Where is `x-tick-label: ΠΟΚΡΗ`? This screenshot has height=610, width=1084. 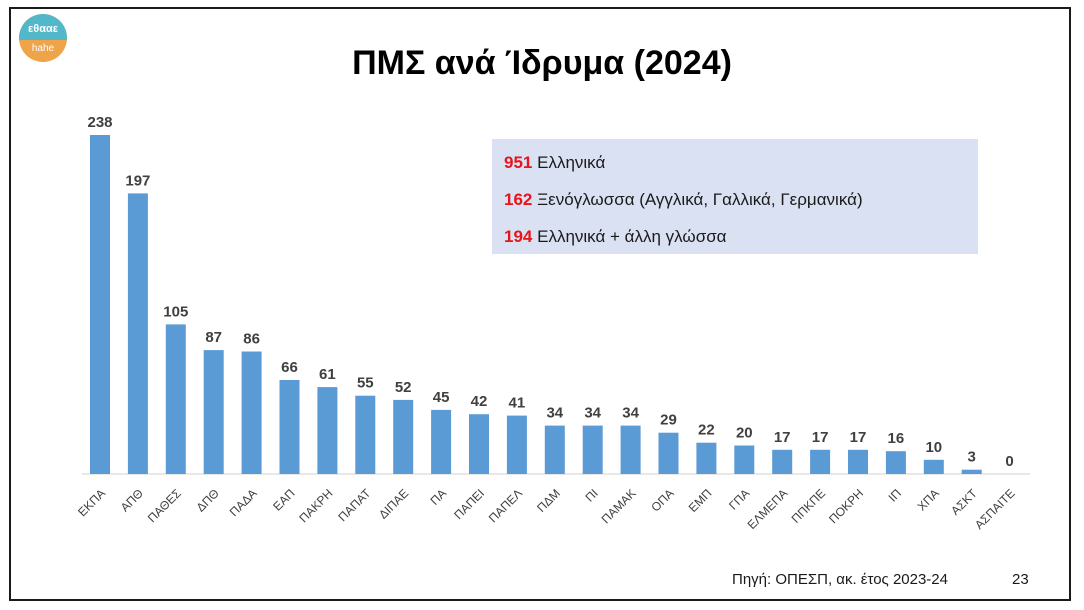 x-tick-label: ΠΟΚΡΗ is located at coordinates (846, 506).